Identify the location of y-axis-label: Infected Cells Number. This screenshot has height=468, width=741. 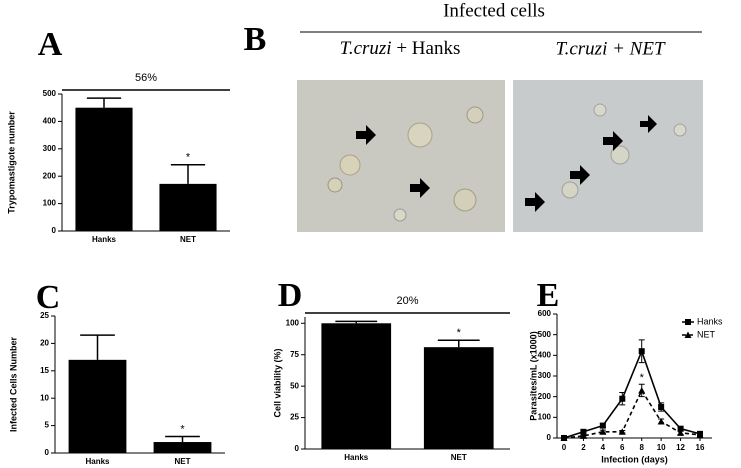
(13, 384).